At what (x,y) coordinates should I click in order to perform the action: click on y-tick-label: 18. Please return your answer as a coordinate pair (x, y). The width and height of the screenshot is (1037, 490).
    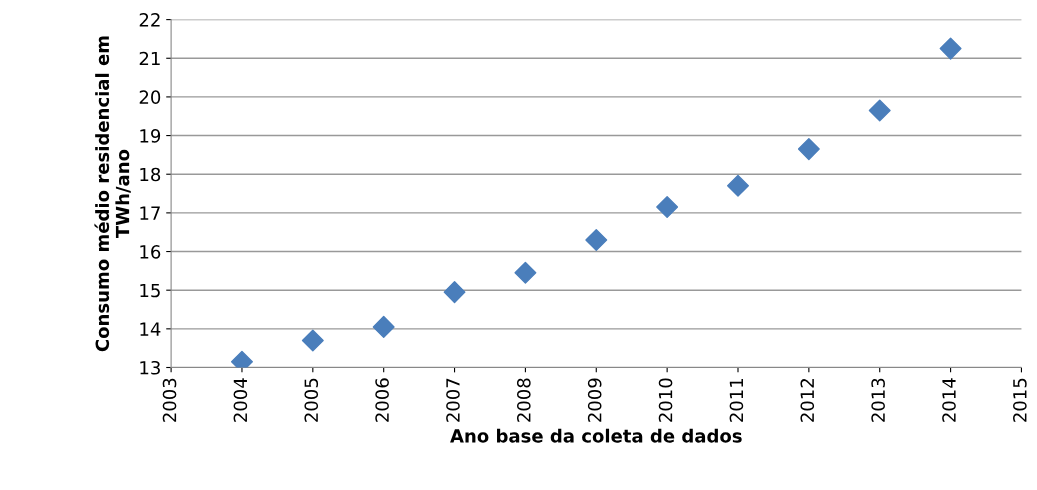
    Looking at the image, I should click on (150, 174).